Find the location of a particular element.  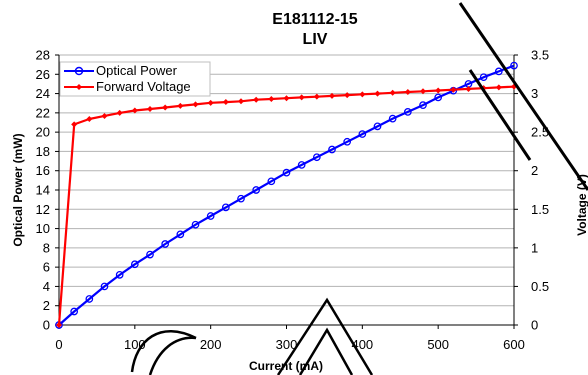

x-tick-label: 0 is located at coordinates (58, 344).